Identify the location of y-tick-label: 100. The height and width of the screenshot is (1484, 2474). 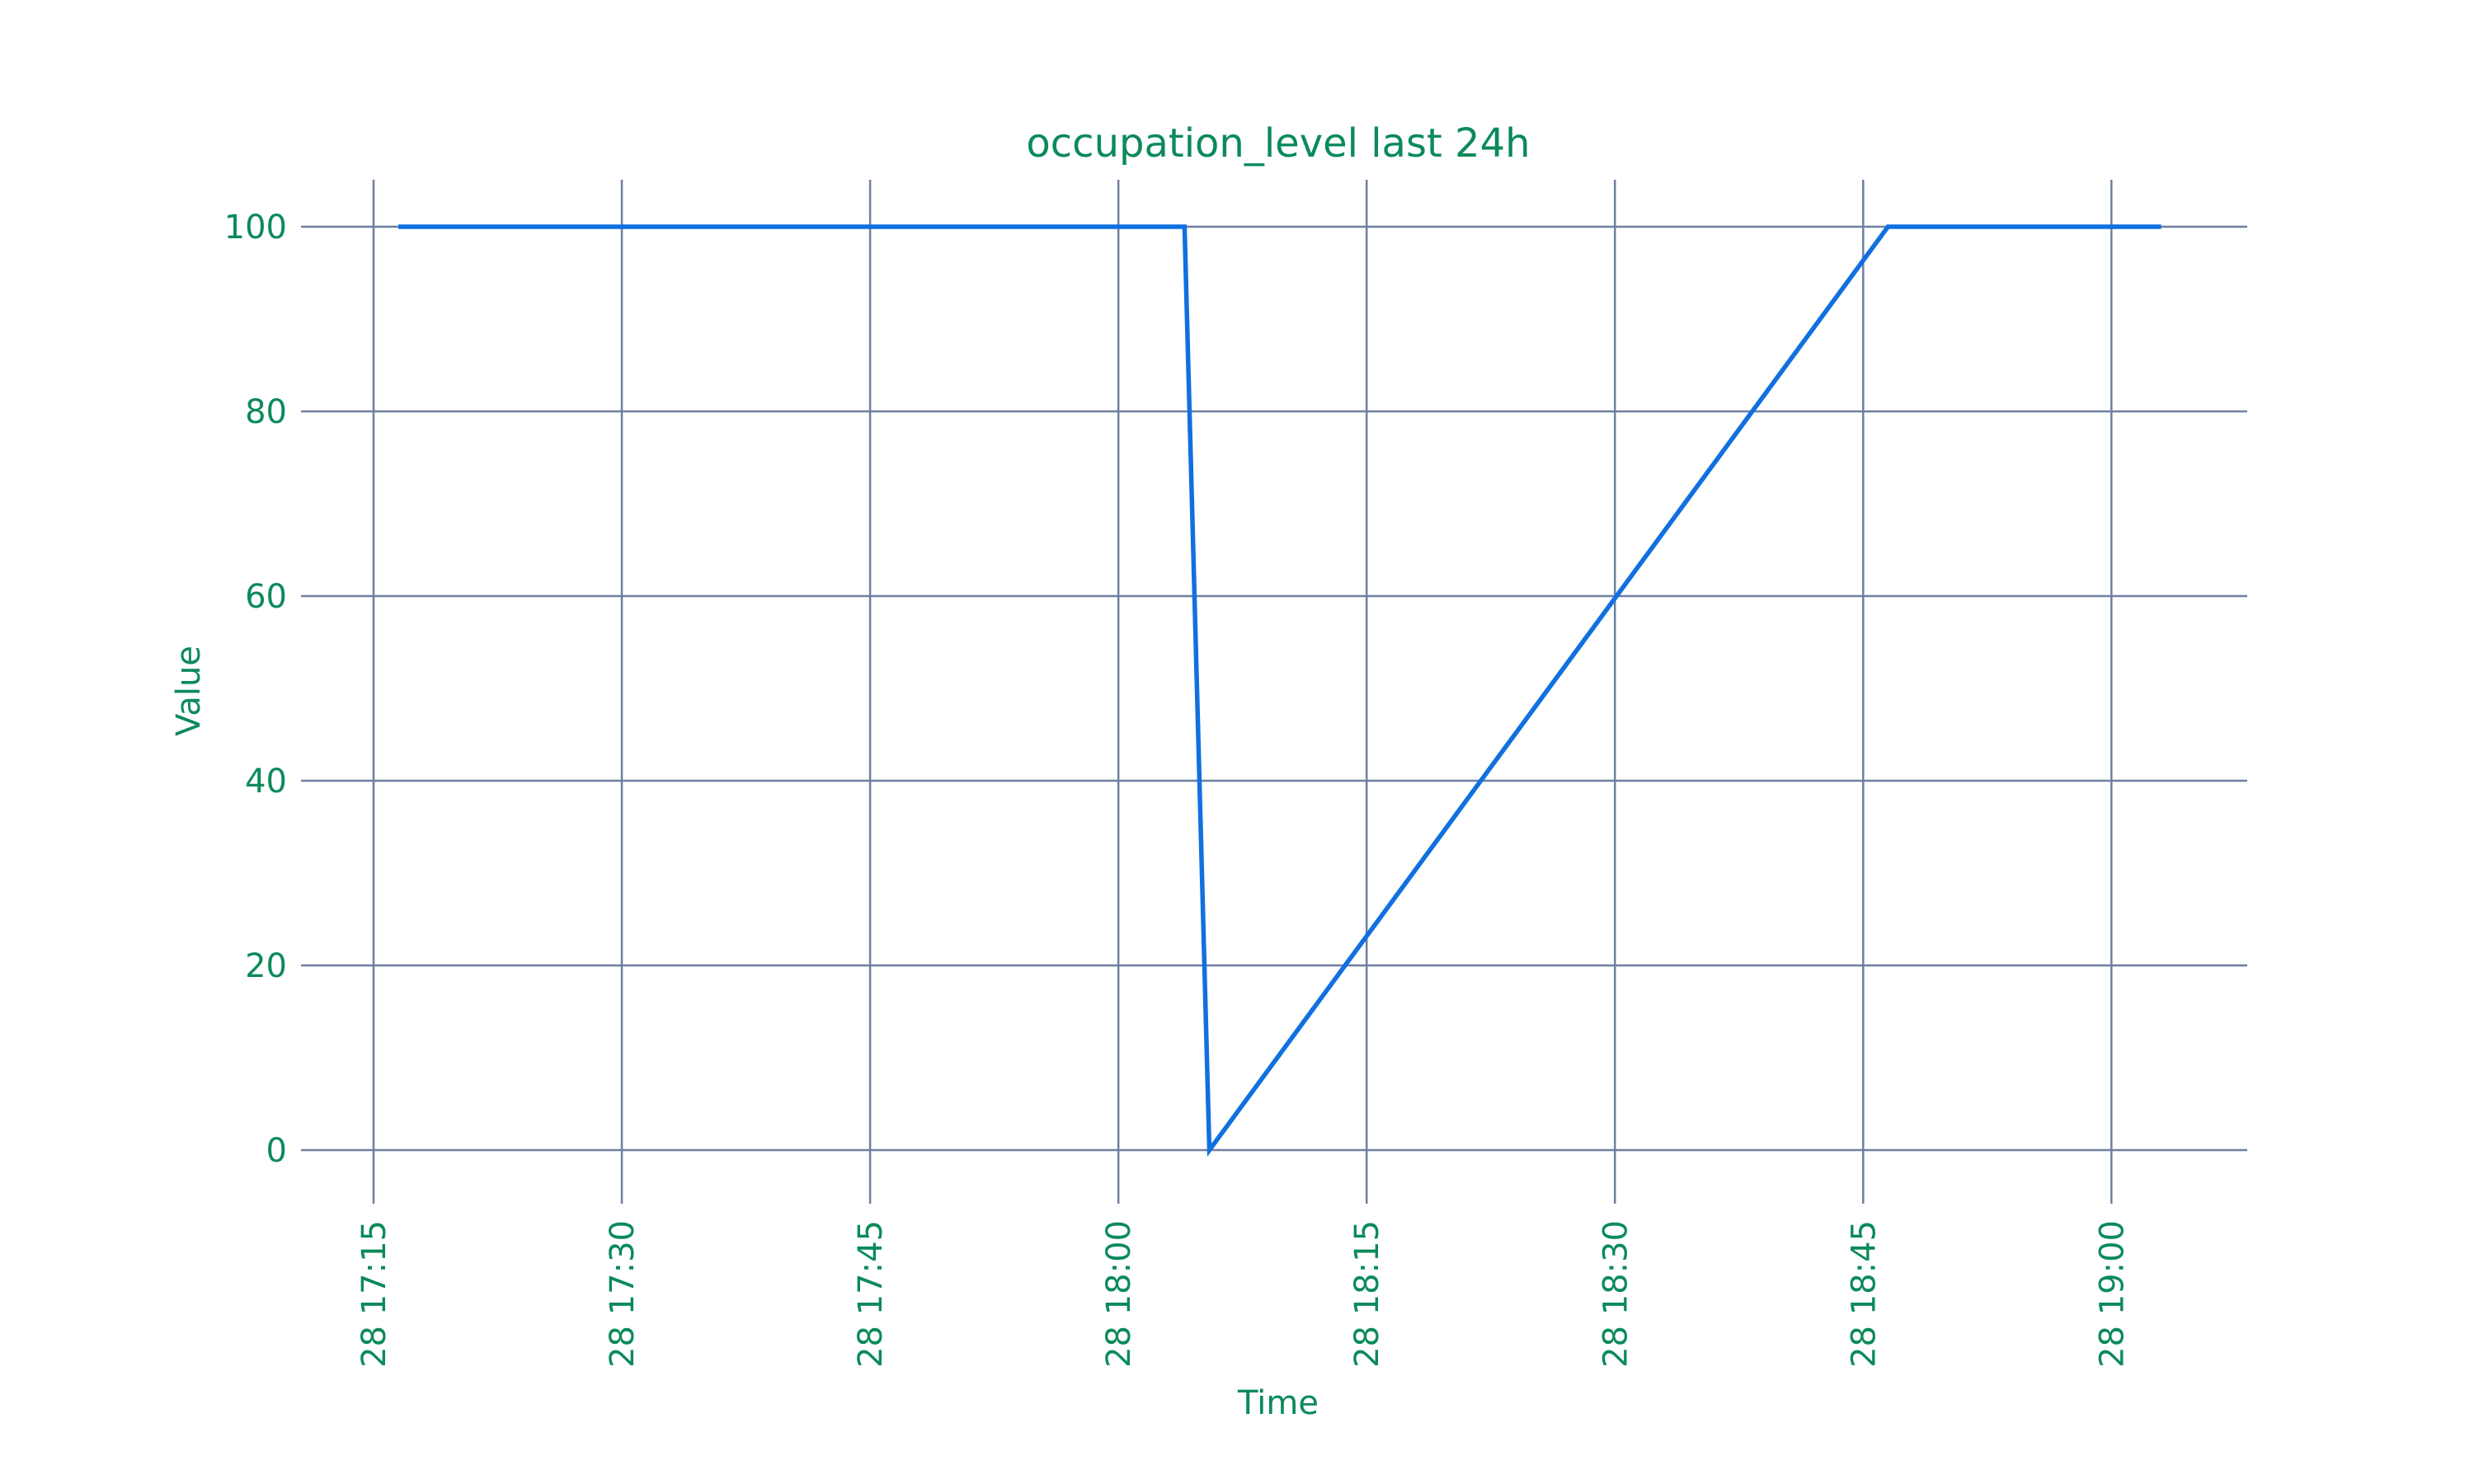
(255, 228).